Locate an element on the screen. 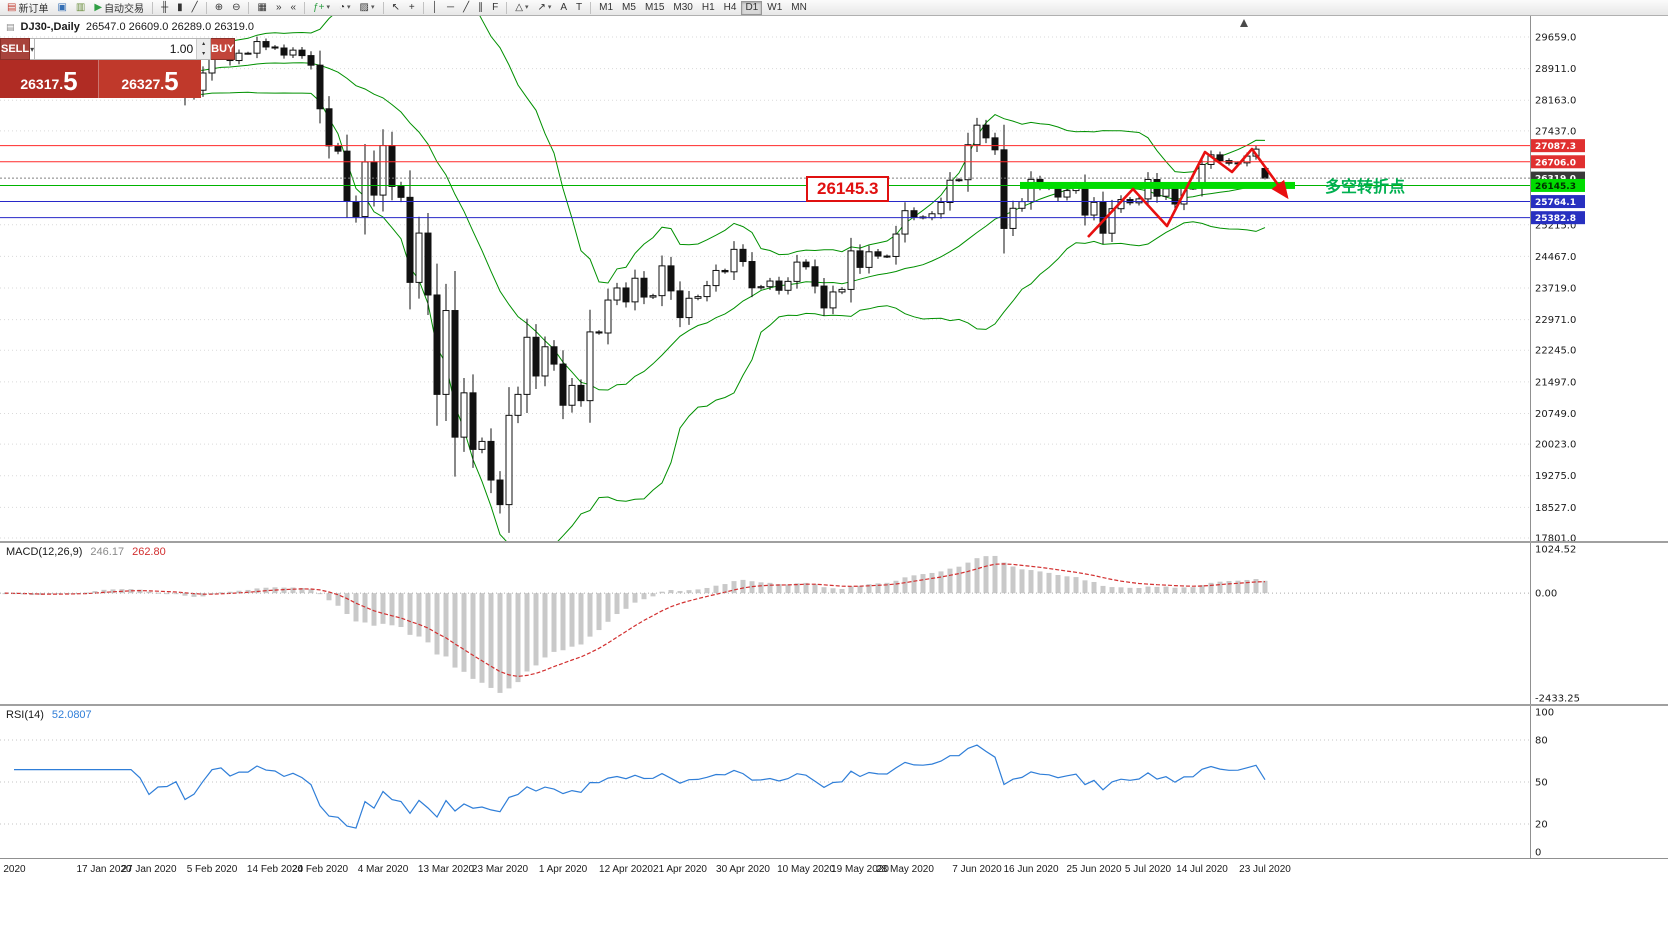 Image resolution: width=1668 pixels, height=945 pixels. timeframe-m15-button: M15 is located at coordinates (654, 8).